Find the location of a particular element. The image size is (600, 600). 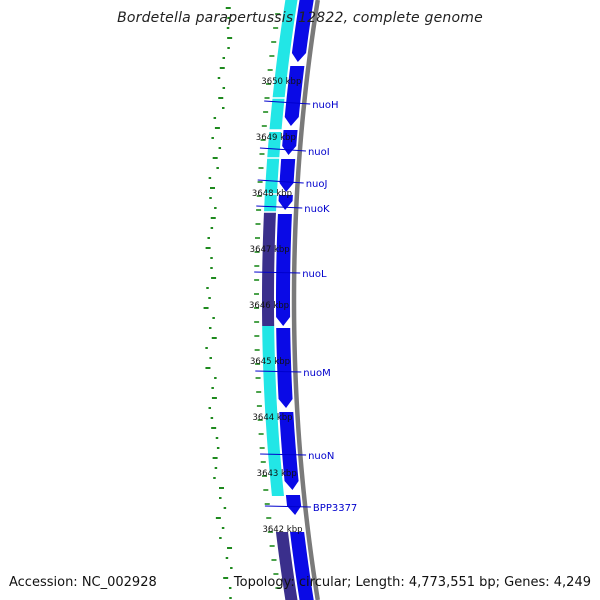

gene-label: nuoM is located at coordinates (316, 373).